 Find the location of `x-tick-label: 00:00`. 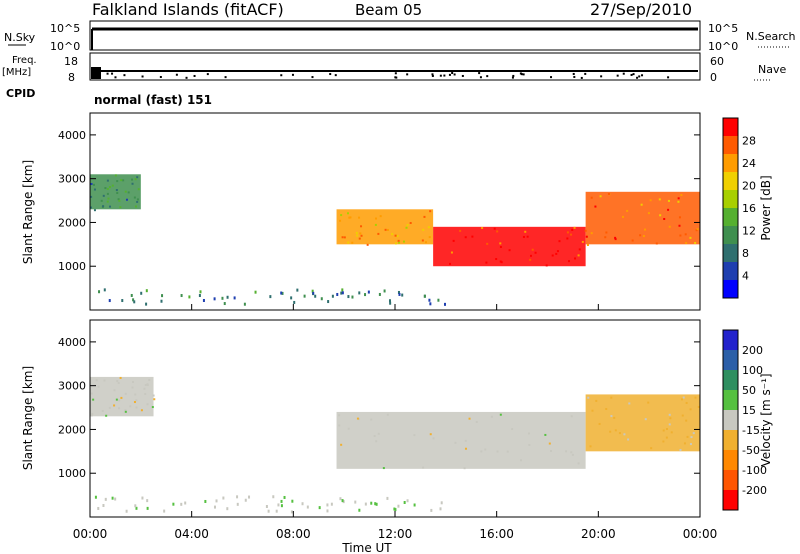

x-tick-label: 00:00 is located at coordinates (90, 534).